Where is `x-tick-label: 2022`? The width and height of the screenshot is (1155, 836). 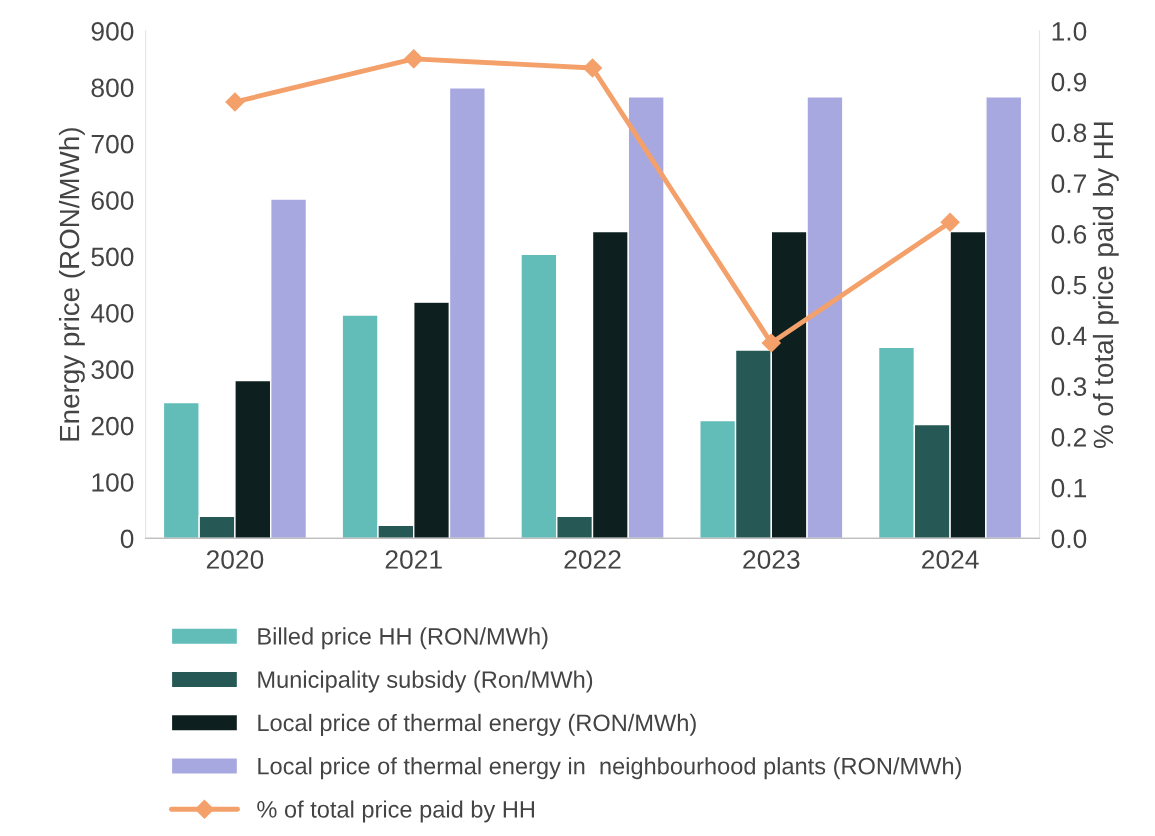
x-tick-label: 2022 is located at coordinates (592, 559).